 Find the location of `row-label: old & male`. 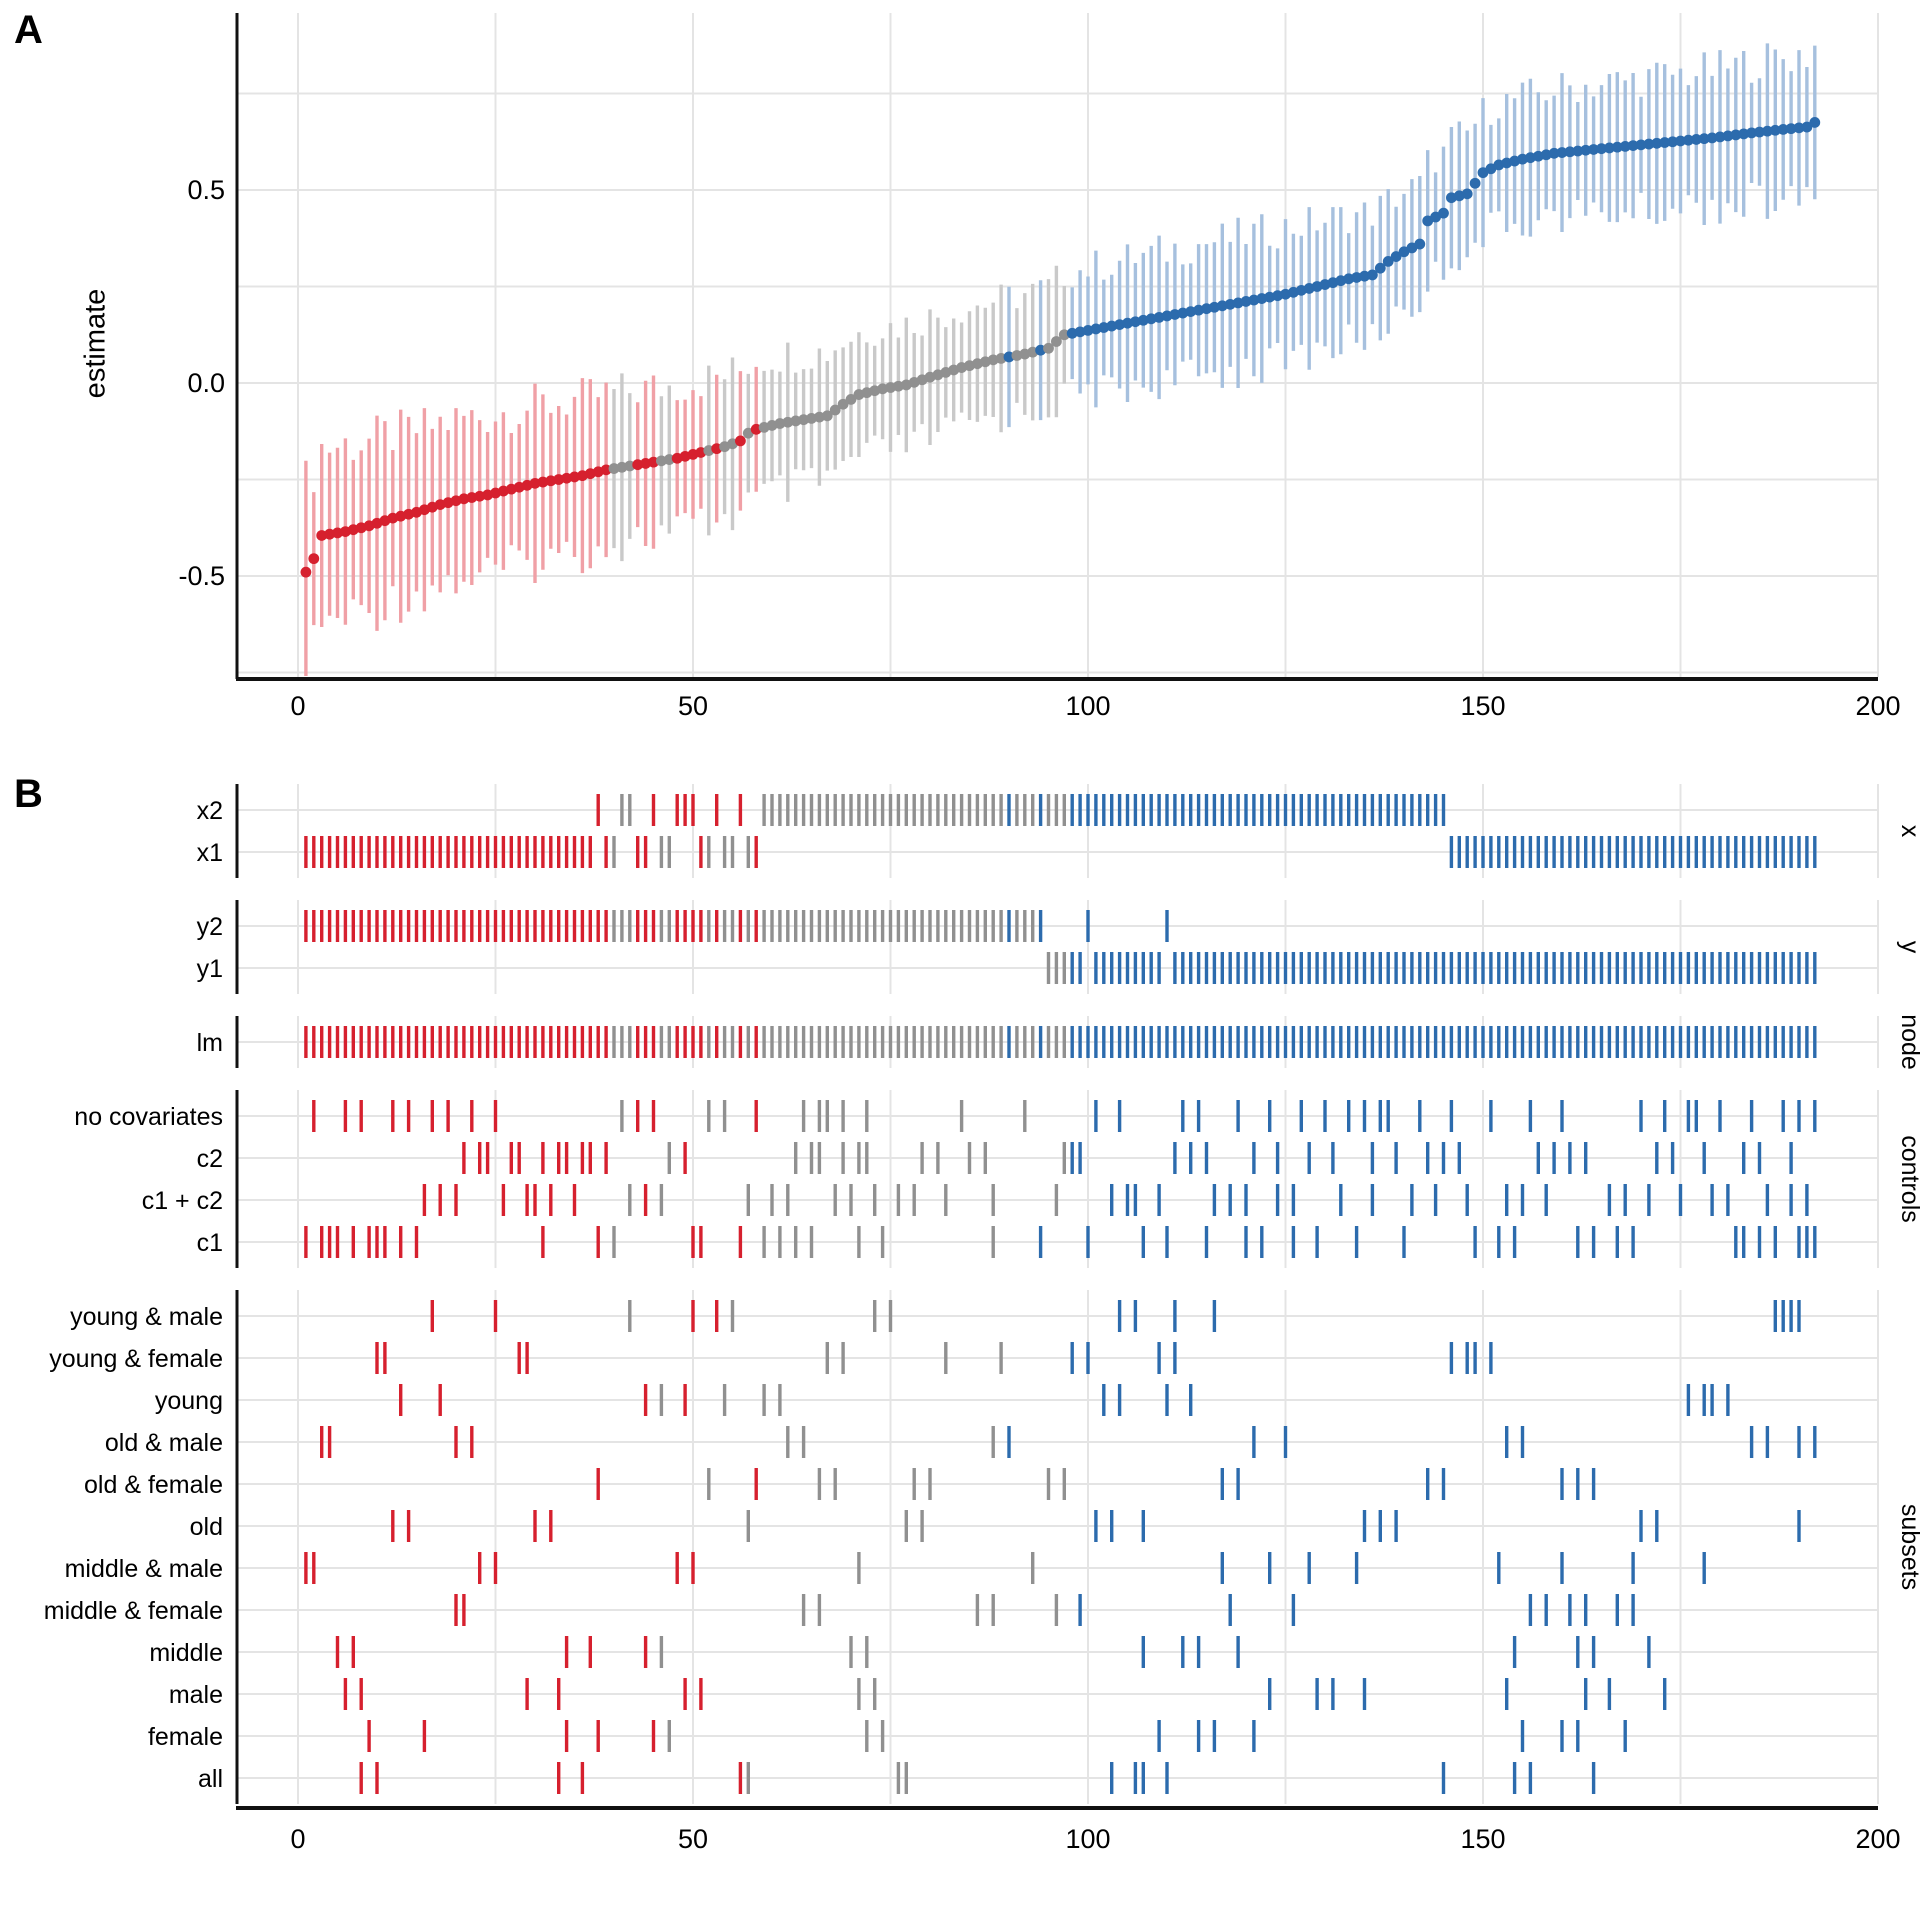

row-label: old & male is located at coordinates (164, 1443).